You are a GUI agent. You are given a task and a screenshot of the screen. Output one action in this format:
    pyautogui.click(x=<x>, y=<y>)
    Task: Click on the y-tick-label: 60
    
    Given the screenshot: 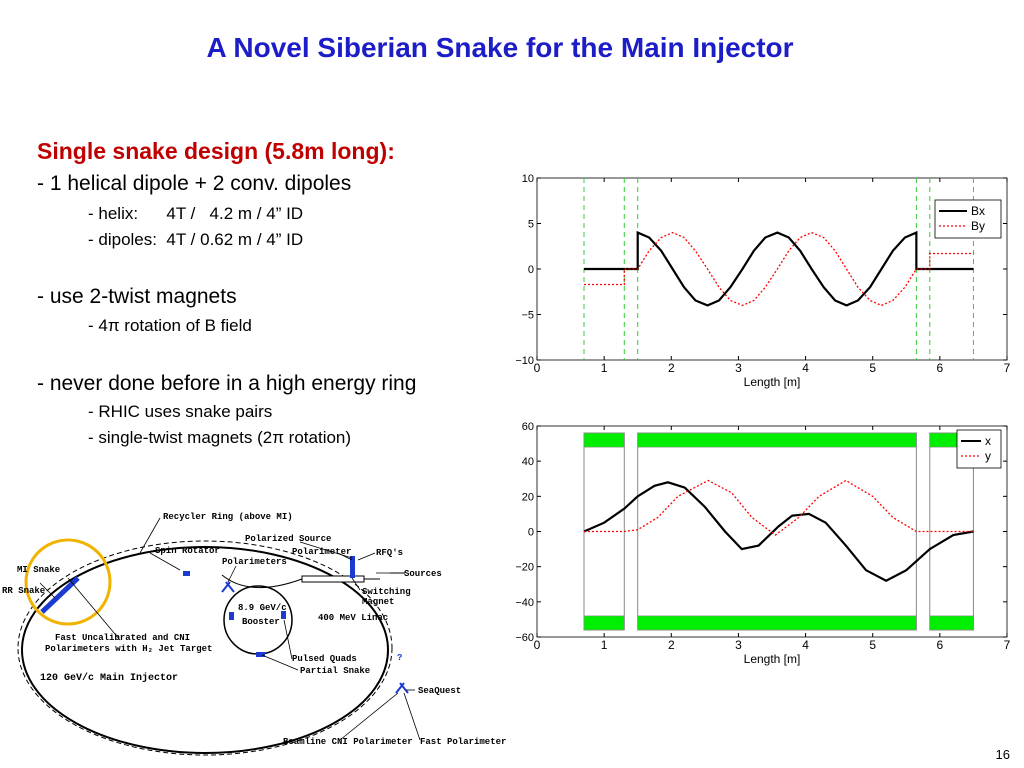 What is the action you would take?
    pyautogui.click(x=528, y=427)
    